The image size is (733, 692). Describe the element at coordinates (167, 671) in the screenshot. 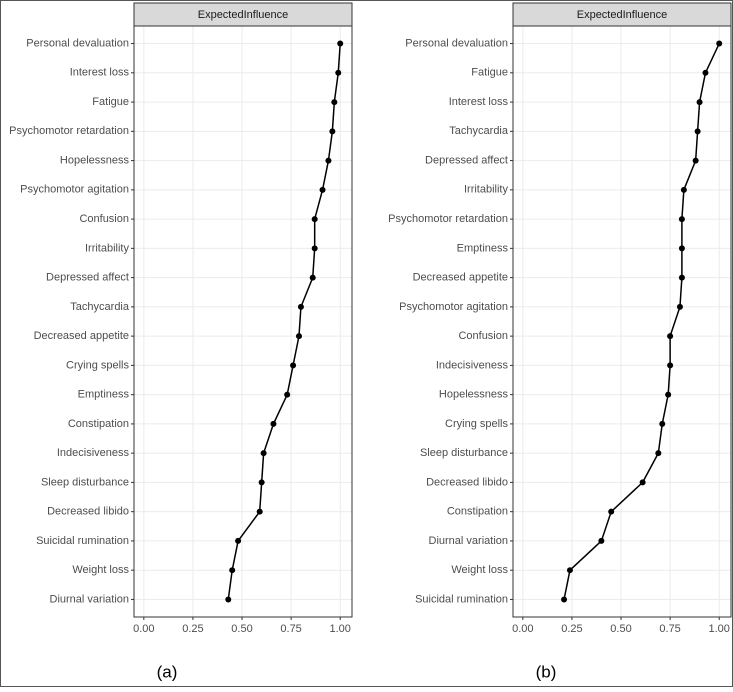

I see `caption: (a)` at that location.